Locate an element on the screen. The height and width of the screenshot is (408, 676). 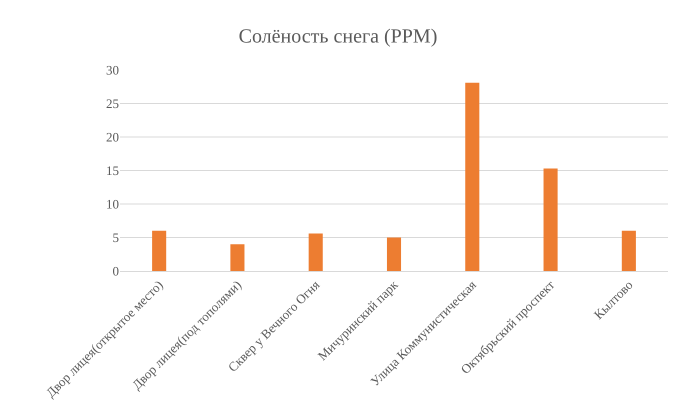
chart-title: Солёность снега (PPM) is located at coordinates (338, 37).